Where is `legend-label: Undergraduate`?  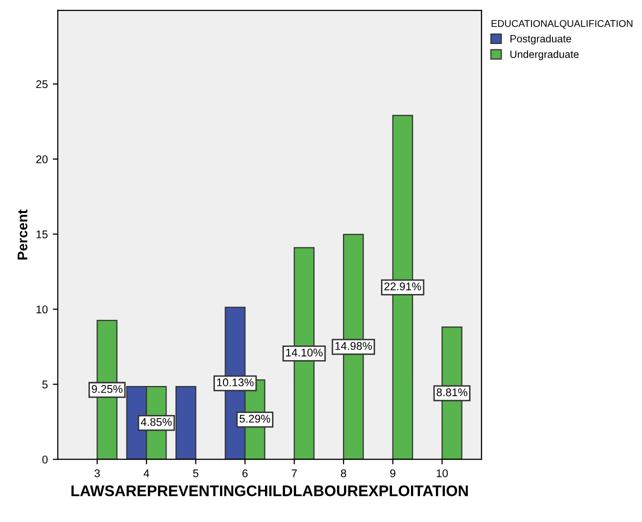
legend-label: Undergraduate is located at coordinates (544, 55).